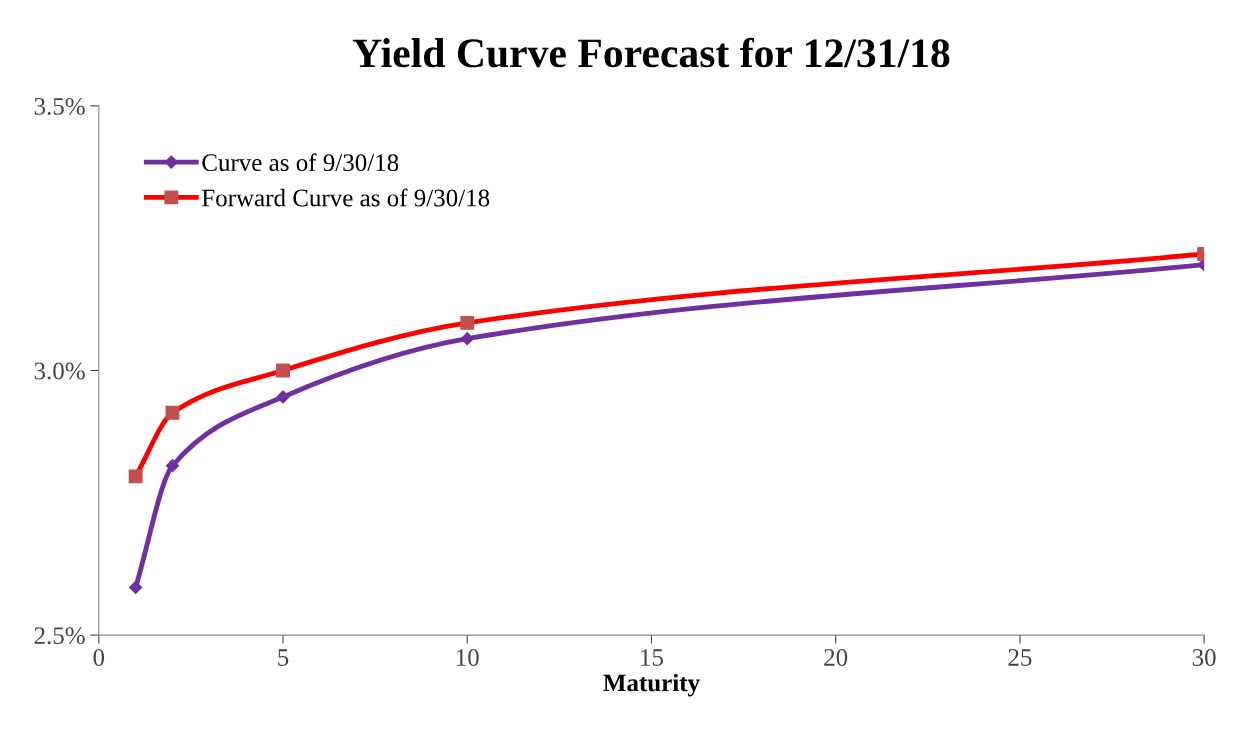 Image resolution: width=1235 pixels, height=730 pixels. Describe the element at coordinates (300, 162) in the screenshot. I see `legend-label: Curve as of 9/30/18` at that location.